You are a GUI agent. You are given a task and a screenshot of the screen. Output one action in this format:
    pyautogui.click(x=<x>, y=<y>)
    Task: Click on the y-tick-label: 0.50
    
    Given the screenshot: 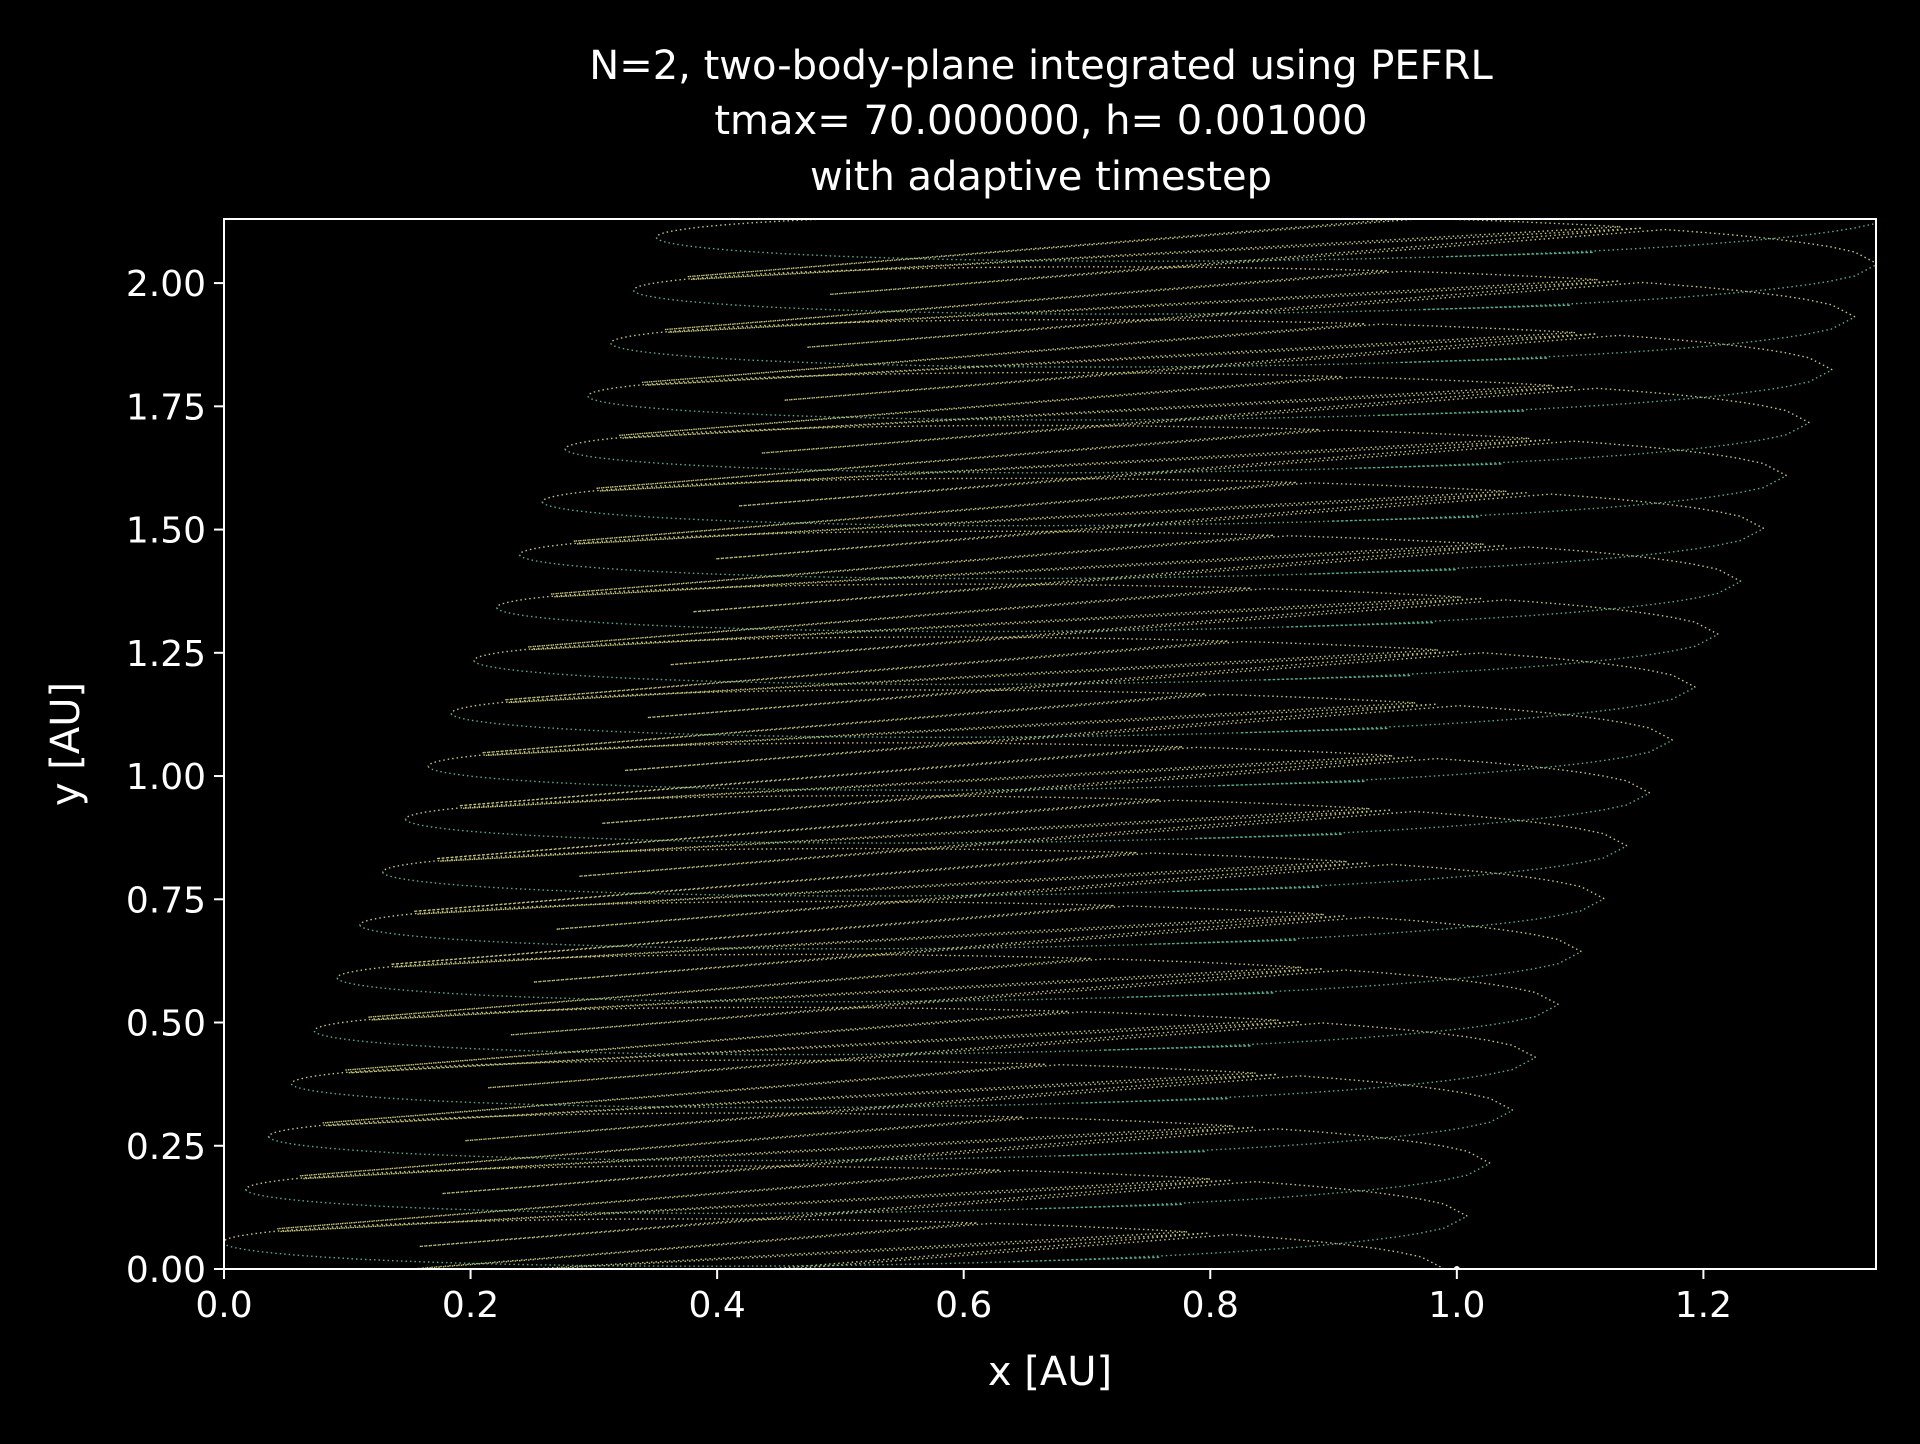 What is the action you would take?
    pyautogui.click(x=166, y=1024)
    